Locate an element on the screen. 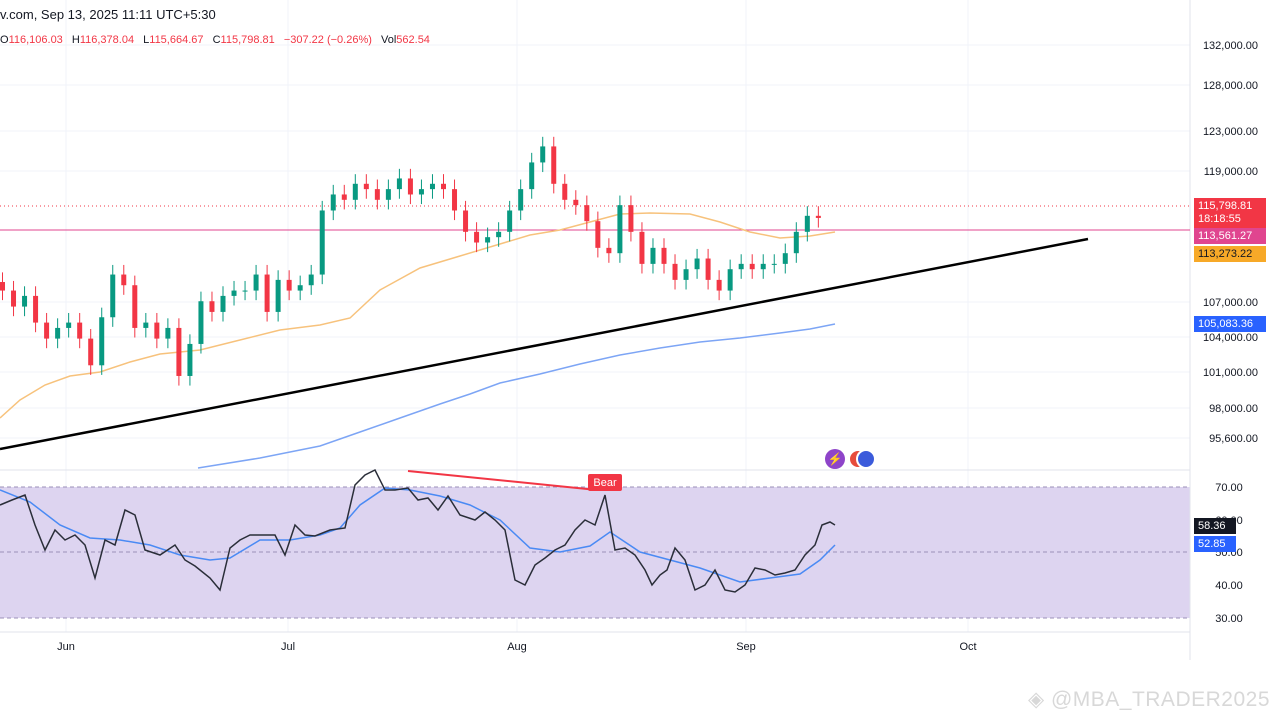 The height and width of the screenshot is (720, 1280). vol-label: Vol is located at coordinates (388, 40).